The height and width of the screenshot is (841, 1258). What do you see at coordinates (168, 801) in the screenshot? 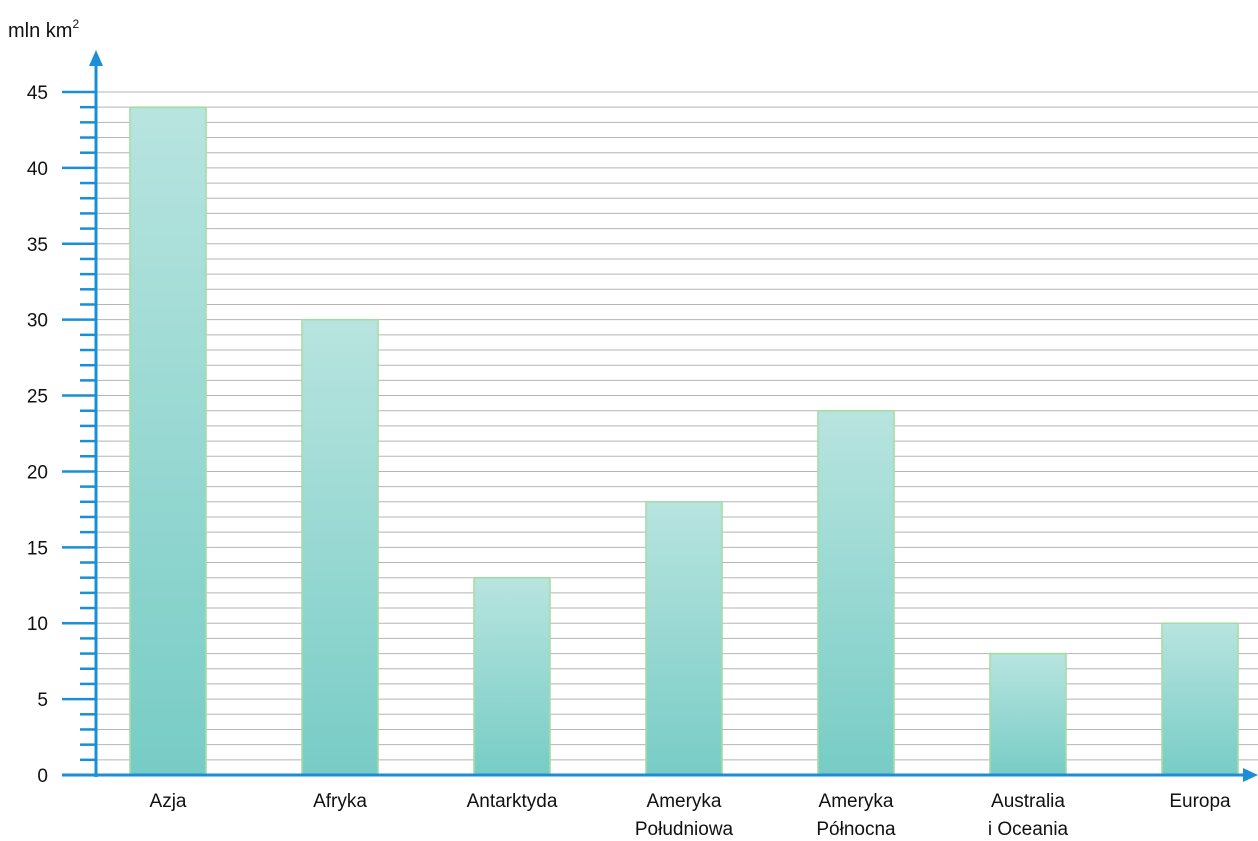
I see `category-label: Azja` at bounding box center [168, 801].